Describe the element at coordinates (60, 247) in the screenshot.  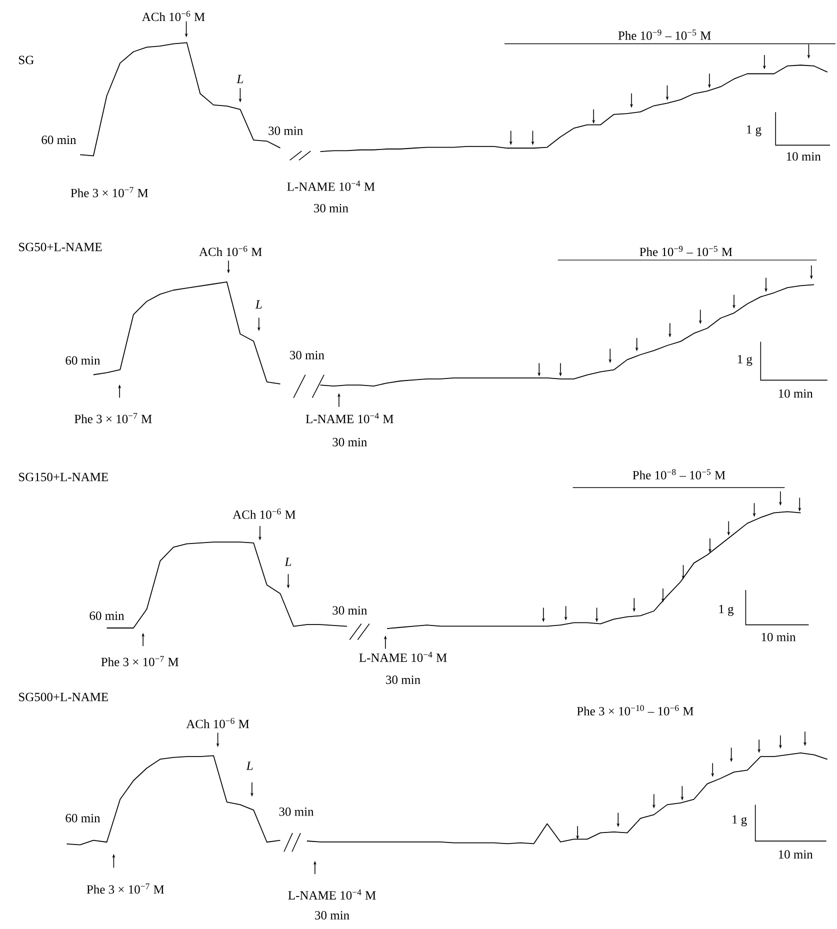
I see `chart-title: SG50+L-NAME` at that location.